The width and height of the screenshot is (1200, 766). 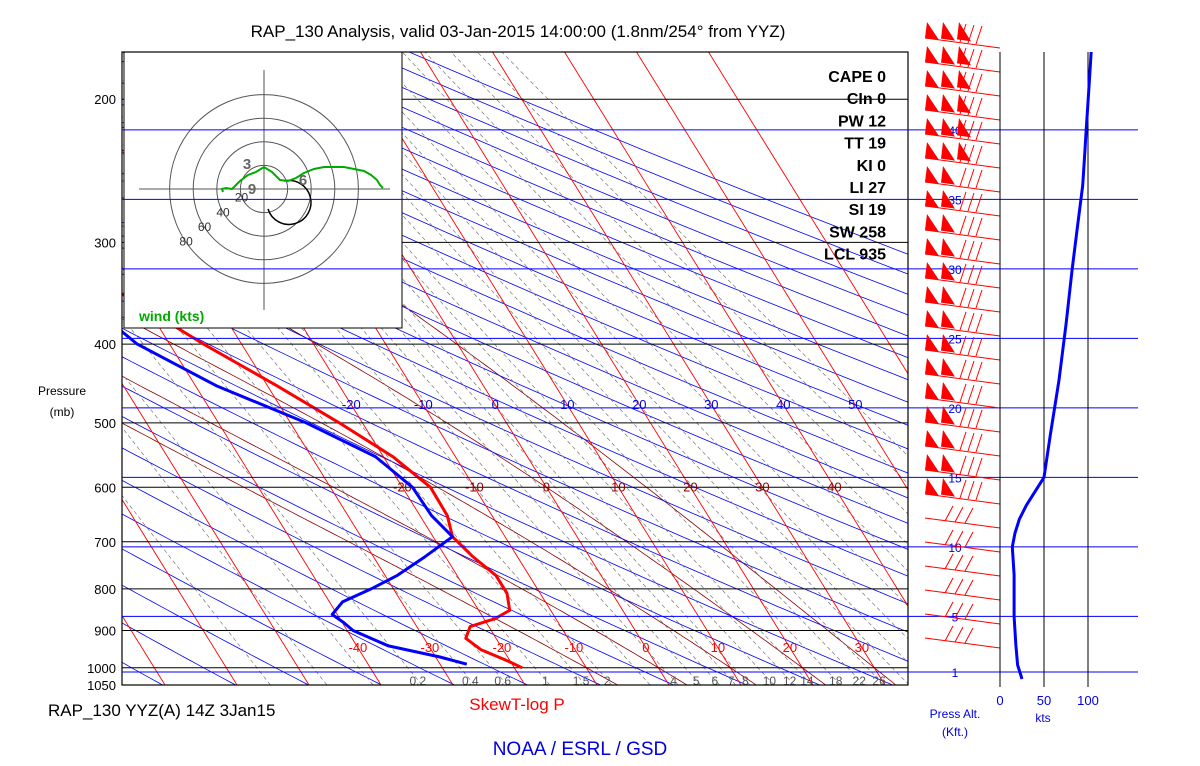 What do you see at coordinates (105, 242) in the screenshot?
I see `pressure-tick-label: 300` at bounding box center [105, 242].